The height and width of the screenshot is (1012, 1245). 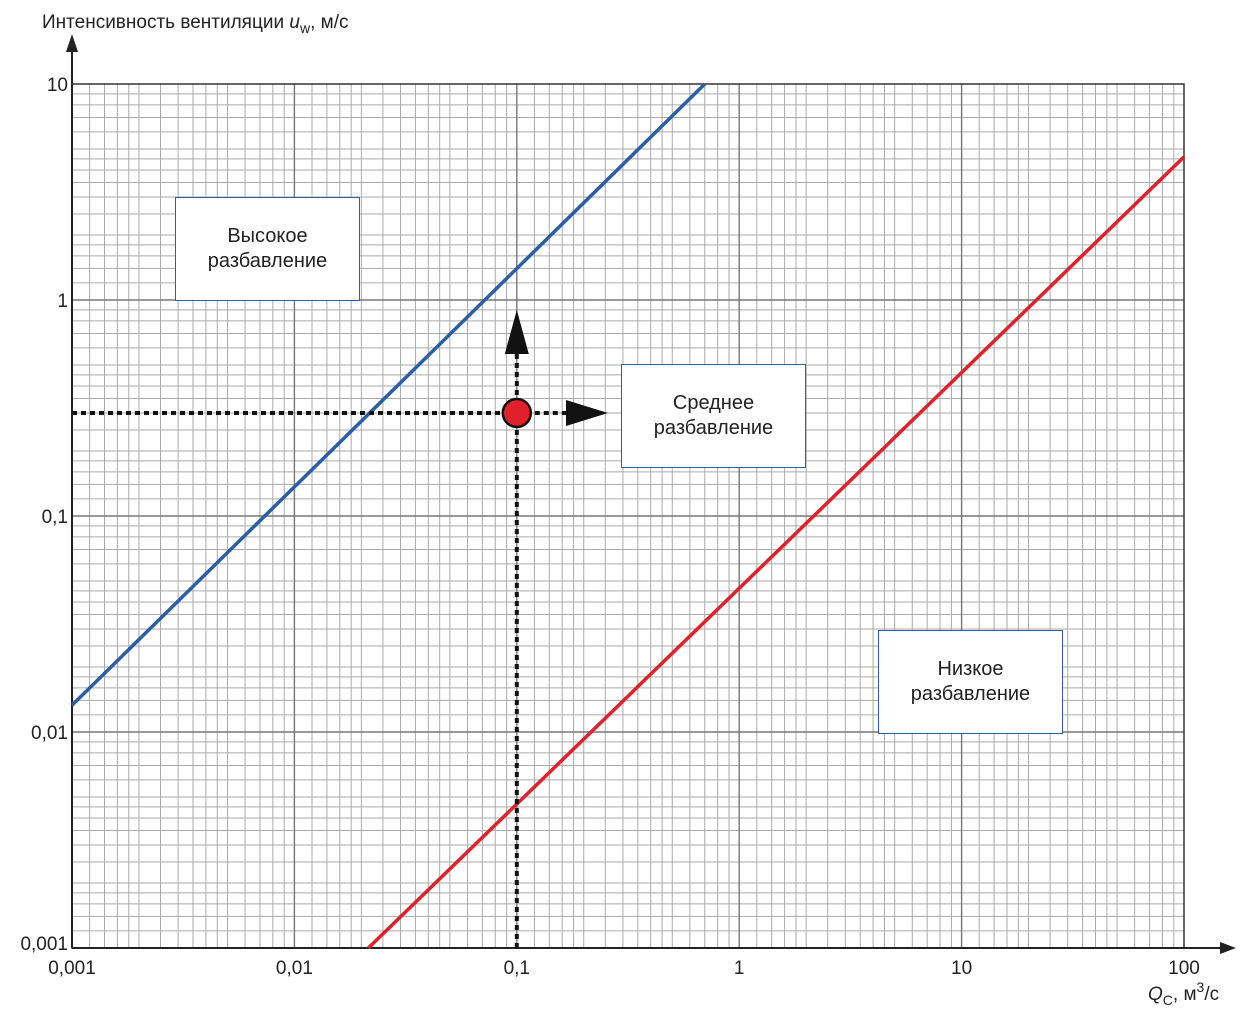 I want to click on y-tick-label: 0,1, so click(x=55, y=517).